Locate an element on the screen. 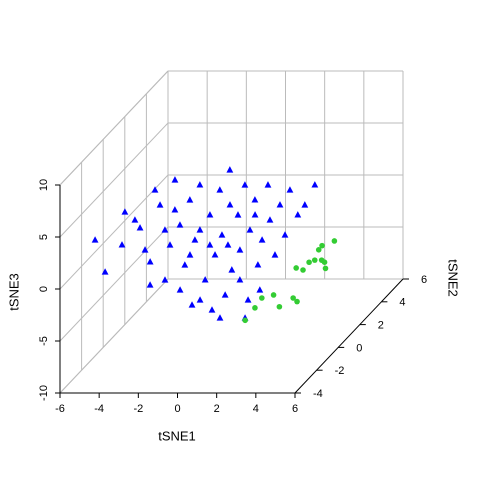 The width and height of the screenshot is (480, 485). y-tick-label: -4 is located at coordinates (318, 394).